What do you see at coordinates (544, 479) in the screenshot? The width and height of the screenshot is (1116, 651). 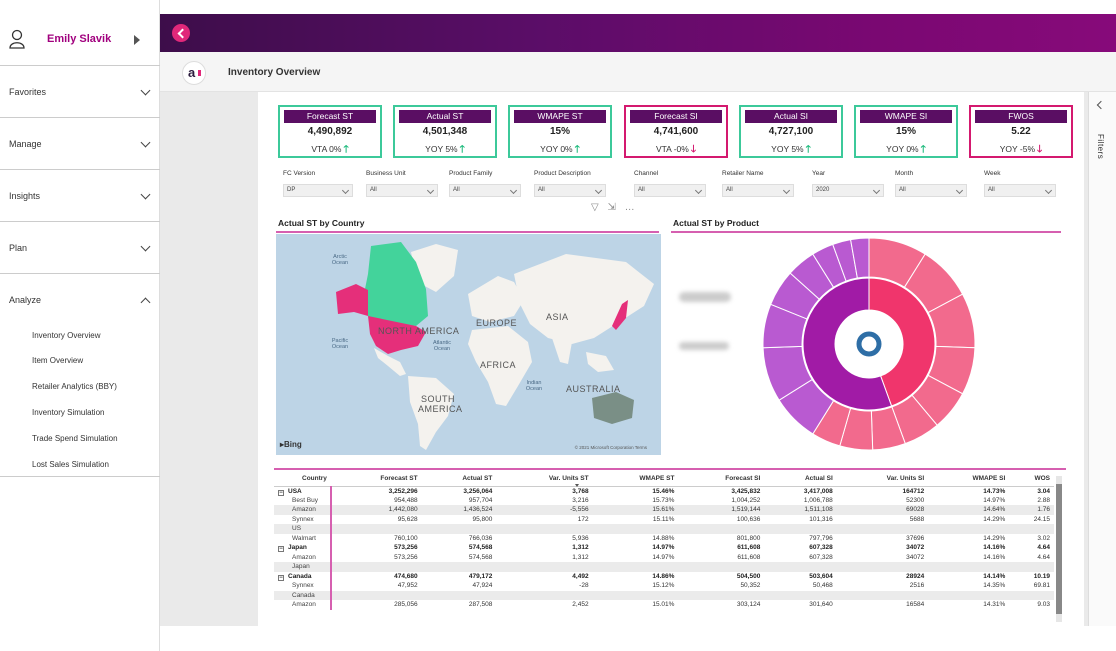 I see `column-header: Var. Units ST` at bounding box center [544, 479].